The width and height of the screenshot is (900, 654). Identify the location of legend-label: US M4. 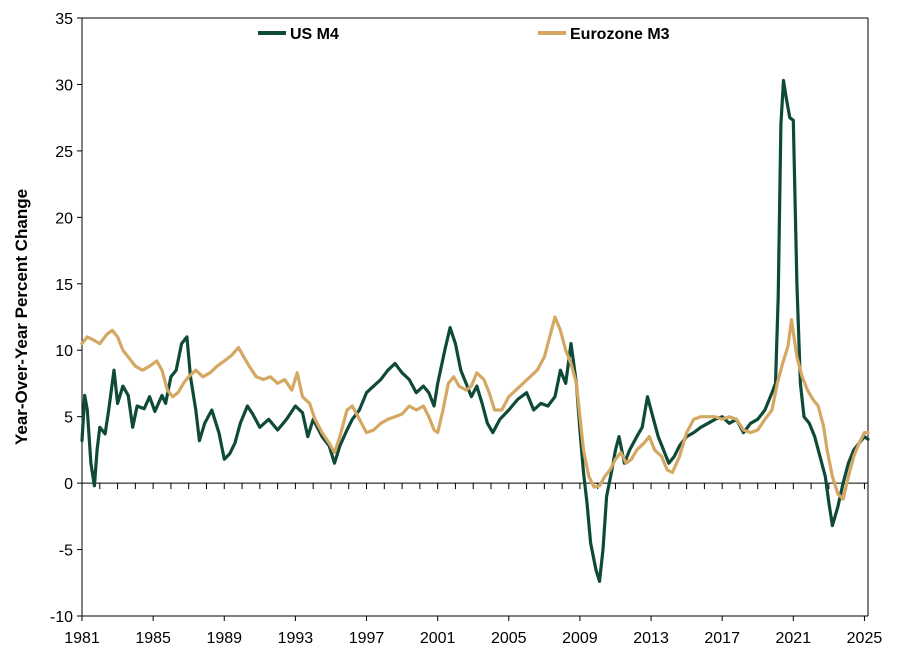
(314, 34).